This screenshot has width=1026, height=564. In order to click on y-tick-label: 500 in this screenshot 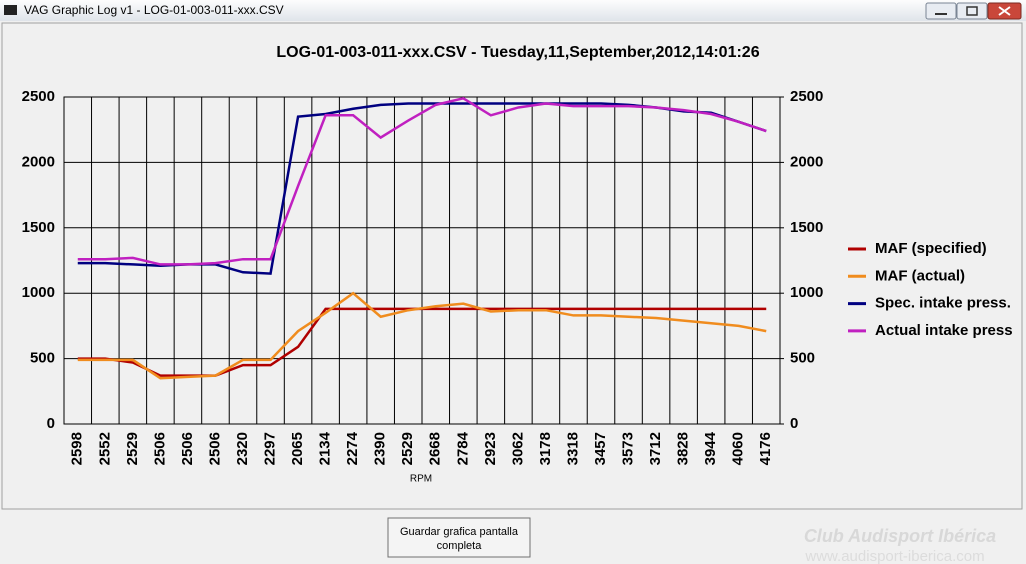, I will do `click(42, 358)`.